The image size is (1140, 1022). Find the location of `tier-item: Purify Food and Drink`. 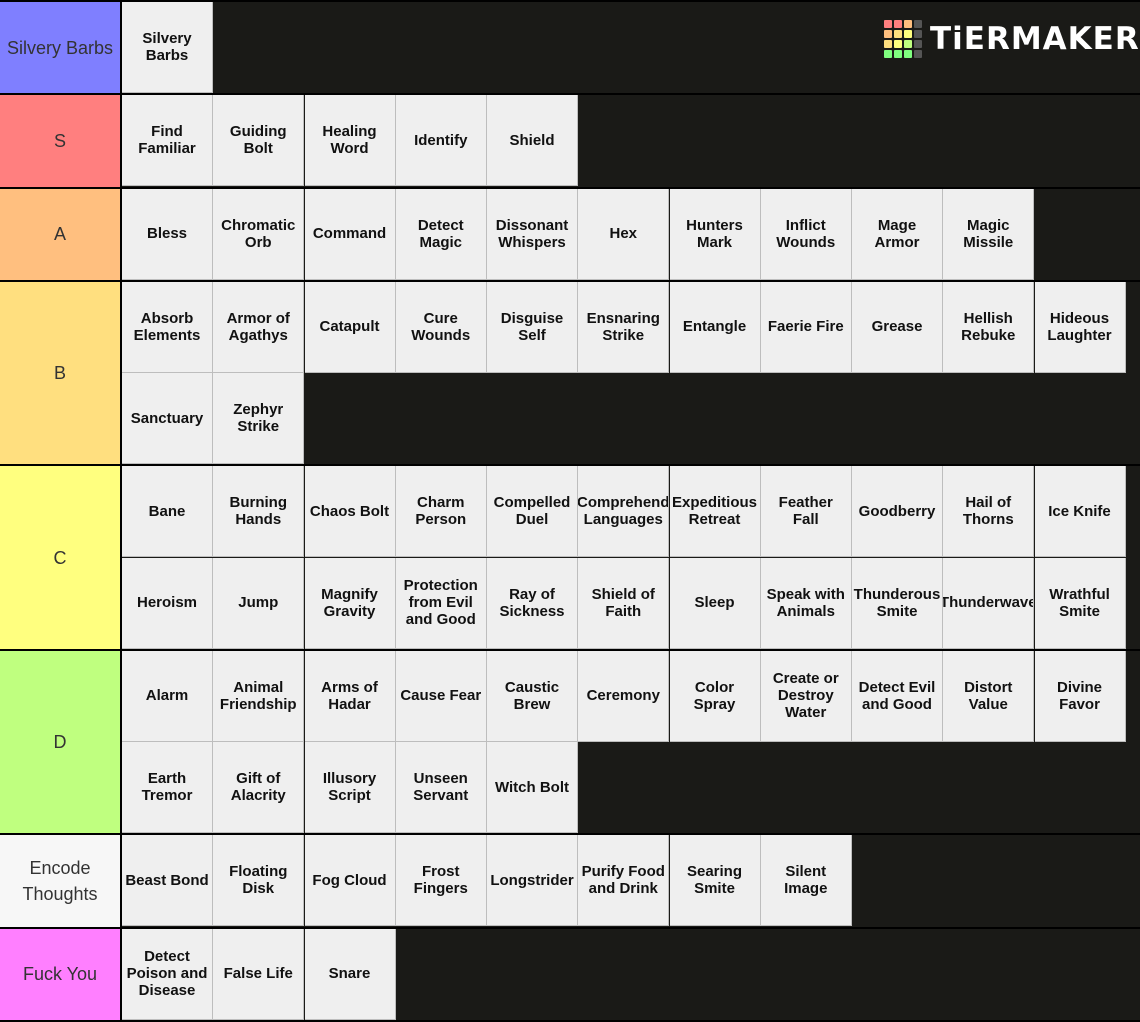

tier-item: Purify Food and Drink is located at coordinates (624, 881).